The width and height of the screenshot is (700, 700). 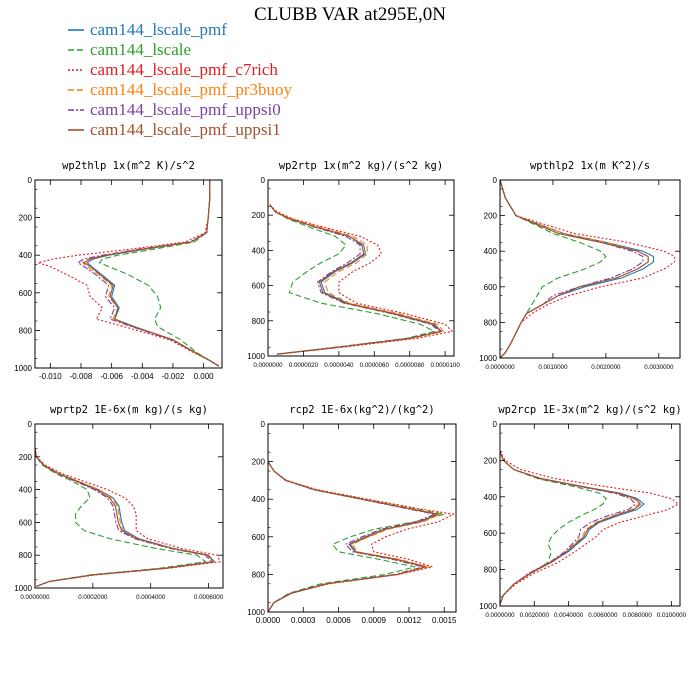 I want to click on x-tick-label: 0.0000100, so click(x=446, y=365).